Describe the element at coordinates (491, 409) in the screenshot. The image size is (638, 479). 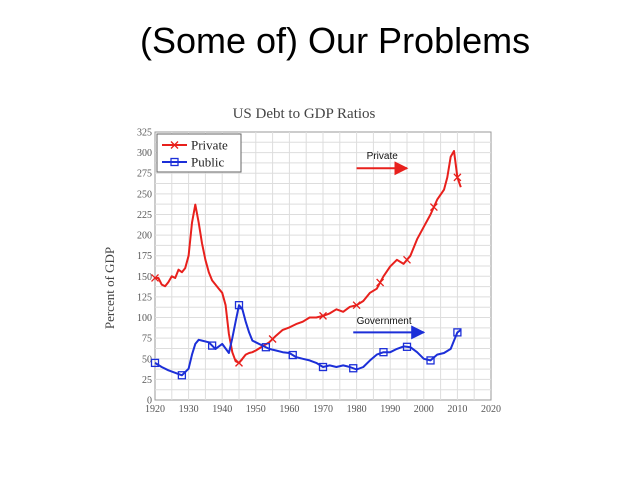
I see `x-tick-label: 2020` at that location.